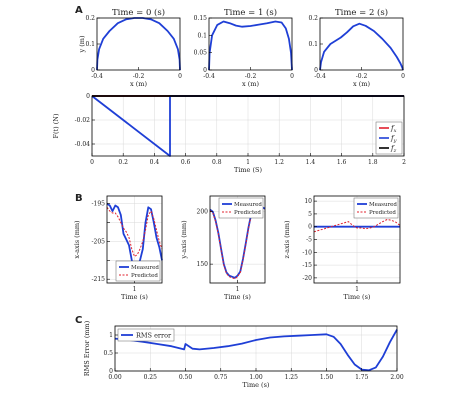 This screenshot has width=474, height=401. Describe the element at coordinates (373, 162) in the screenshot. I see `x-tick-label: 1.8` at that location.